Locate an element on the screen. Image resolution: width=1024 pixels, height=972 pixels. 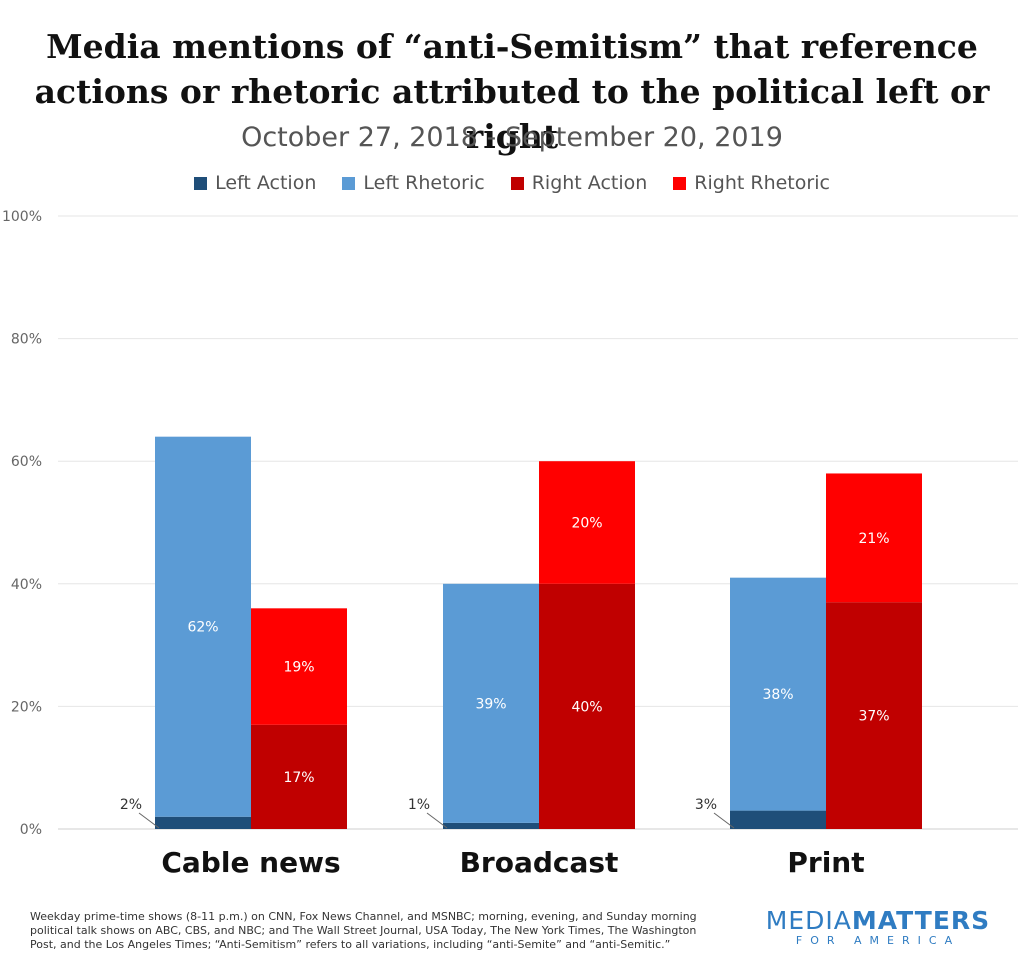
logo-sub: FOR AMERICA is located at coordinates (878, 940).